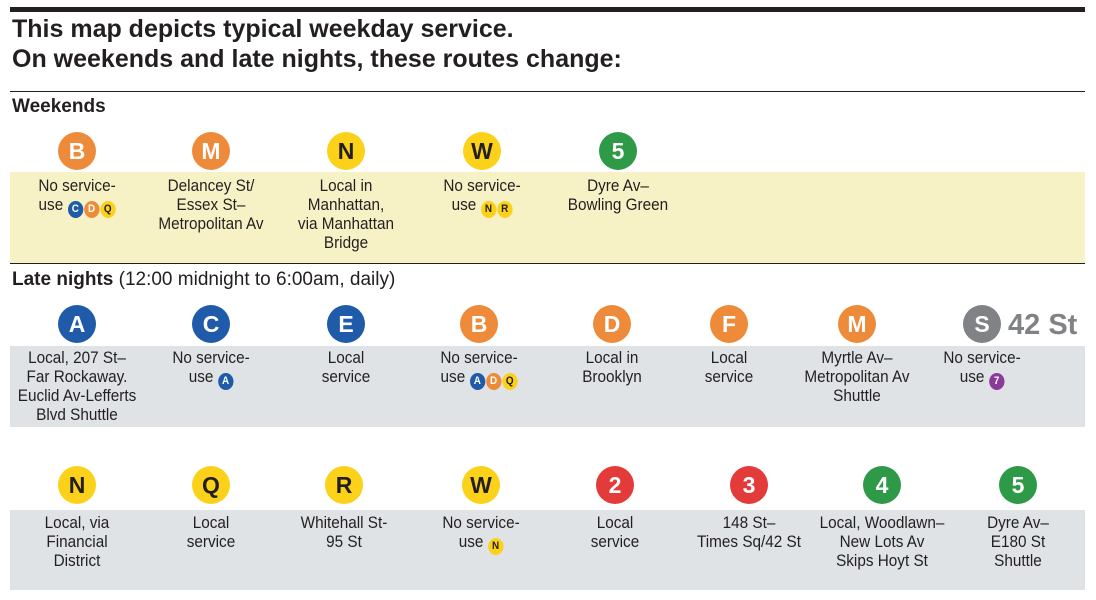 The image size is (1096, 600). Describe the element at coordinates (618, 151) in the screenshot. I see `route-bullet-5: 5` at that location.